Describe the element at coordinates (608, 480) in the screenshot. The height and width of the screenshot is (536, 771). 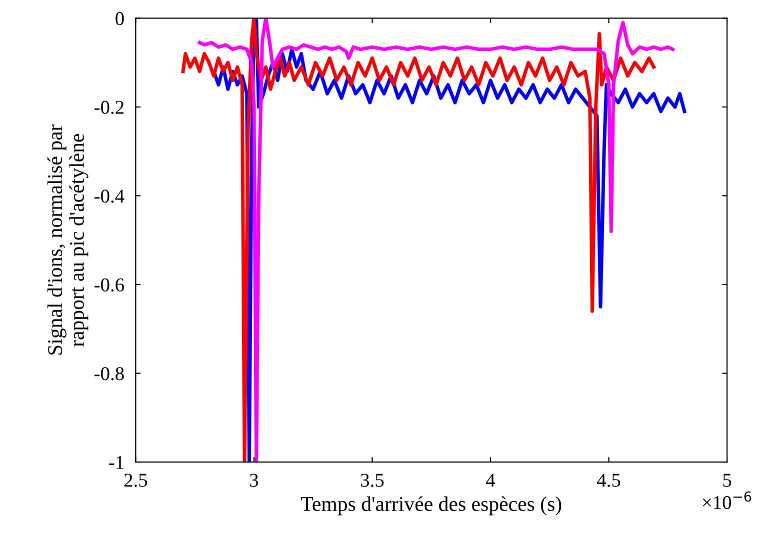
I see `x-tick-label: 4.5` at that location.